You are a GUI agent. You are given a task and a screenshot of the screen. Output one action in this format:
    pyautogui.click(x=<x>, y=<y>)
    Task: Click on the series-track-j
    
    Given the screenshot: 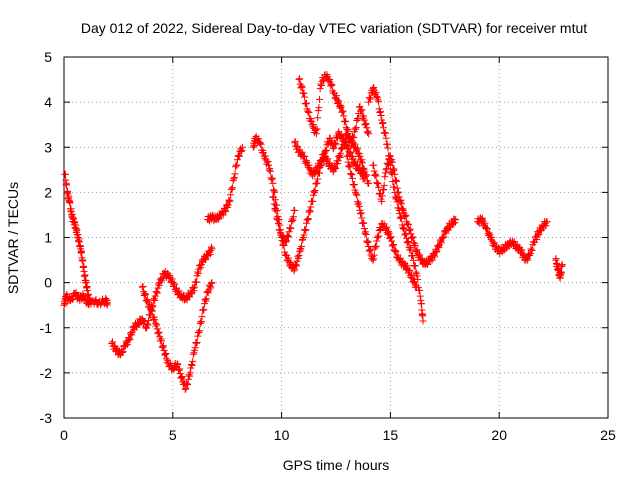 What is the action you would take?
    pyautogui.click(x=382, y=221)
    